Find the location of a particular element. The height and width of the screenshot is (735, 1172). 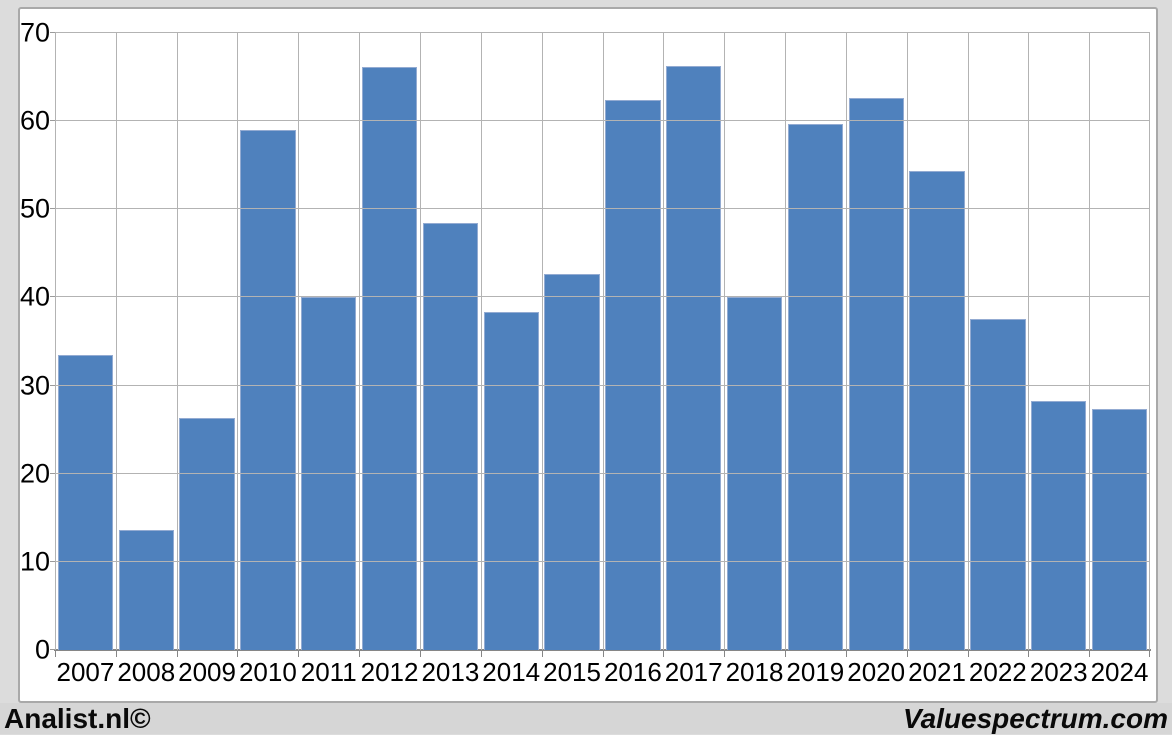

bar-slot-2009 is located at coordinates (207, 341).